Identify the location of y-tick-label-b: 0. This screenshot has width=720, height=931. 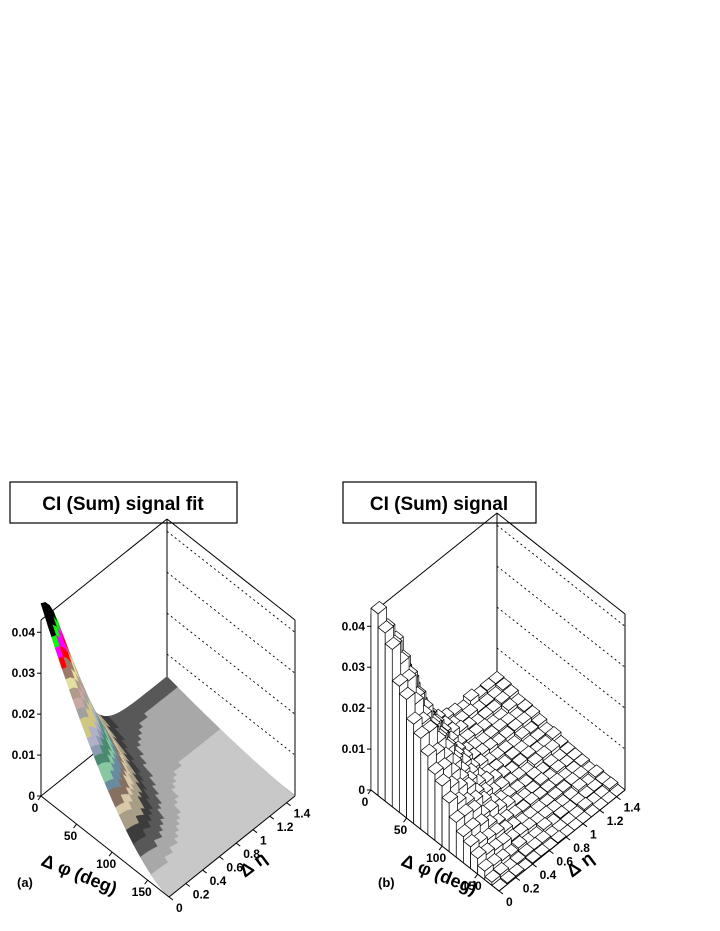
(509, 902).